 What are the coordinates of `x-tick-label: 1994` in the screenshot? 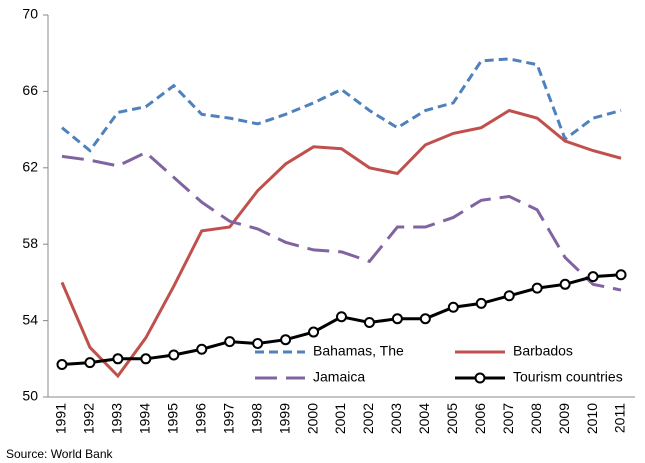 It's located at (145, 418).